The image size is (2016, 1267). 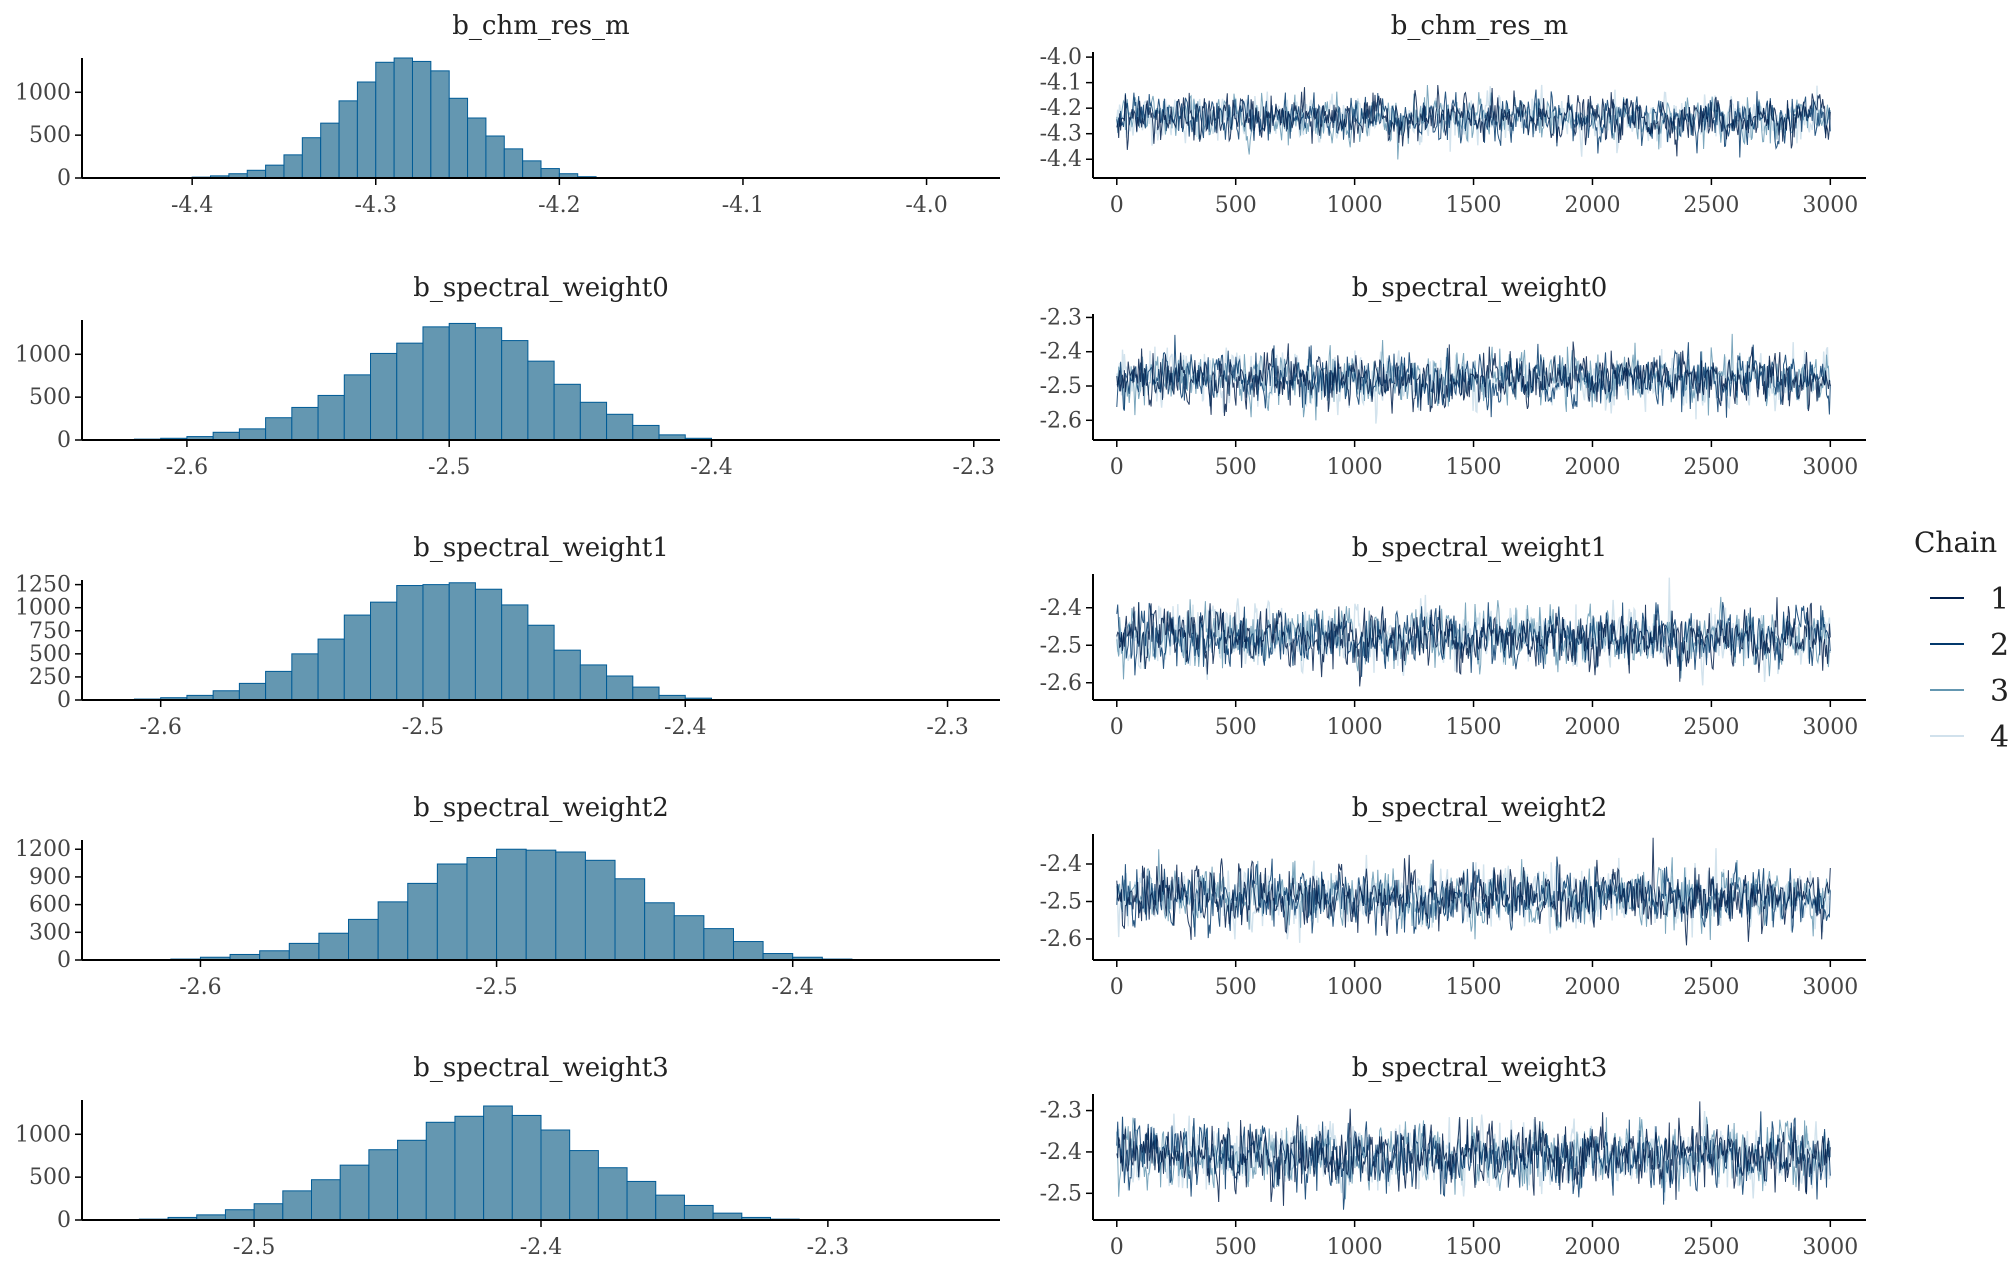 I want to click on histogram-y-tick-label: 0, so click(x=64, y=700).